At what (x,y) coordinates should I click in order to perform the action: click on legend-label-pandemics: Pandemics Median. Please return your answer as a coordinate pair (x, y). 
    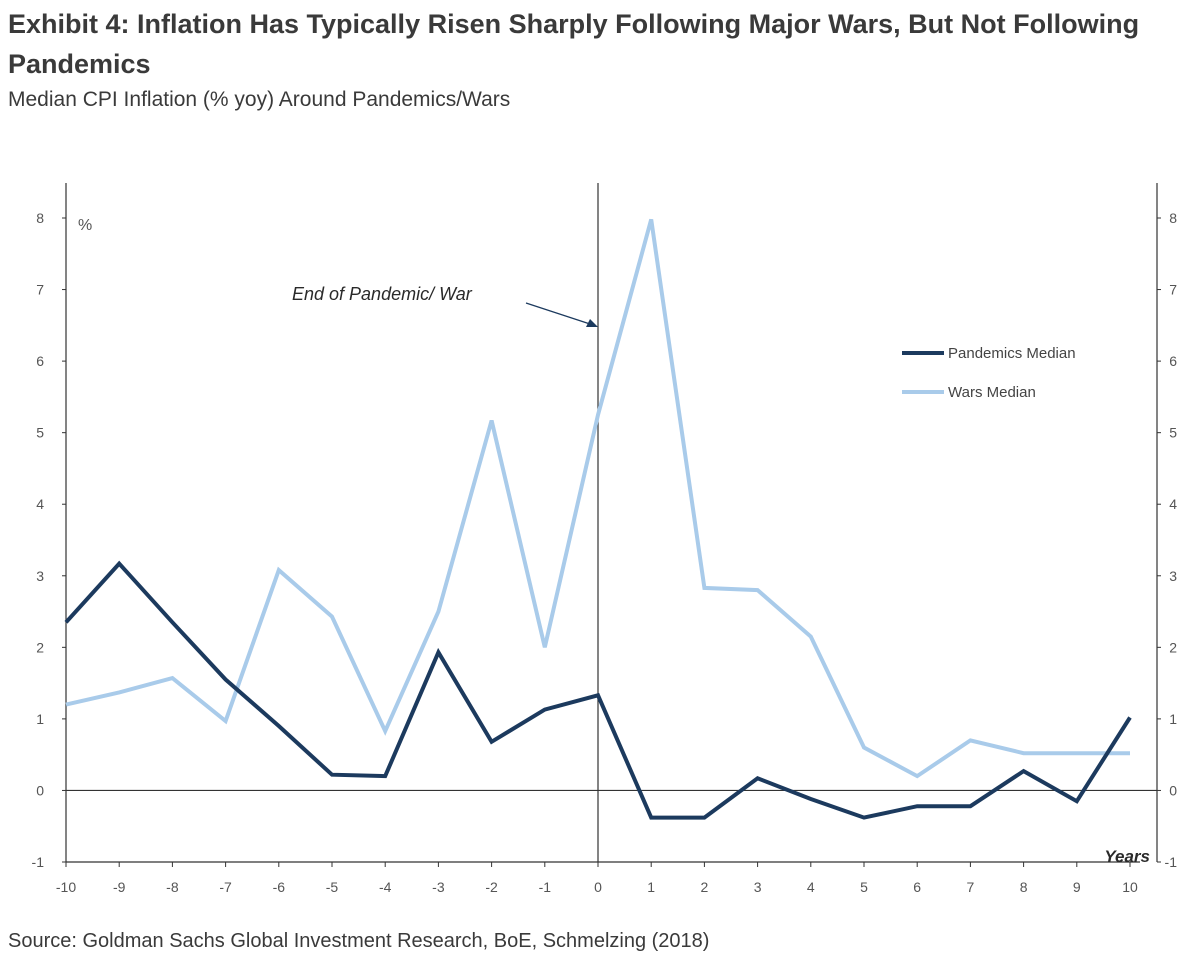
    Looking at the image, I should click on (1012, 353).